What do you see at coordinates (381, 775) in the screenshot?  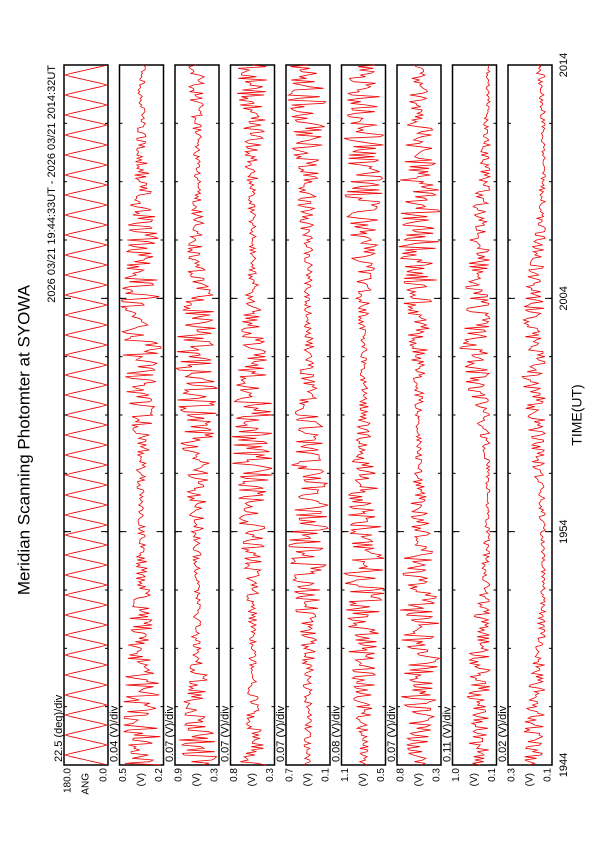 I see `y-bottom: 0.5` at bounding box center [381, 775].